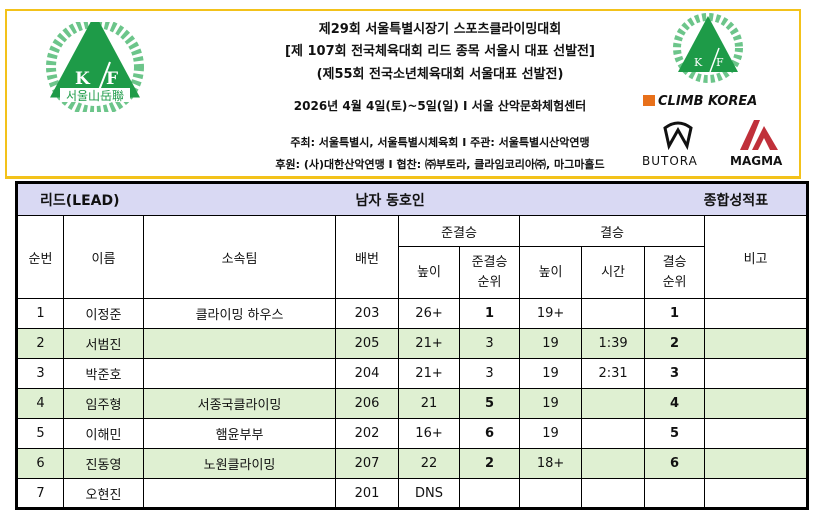 The height and width of the screenshot is (519, 813). Describe the element at coordinates (458, 199) in the screenshot. I see `category: 남자 동호인` at that location.